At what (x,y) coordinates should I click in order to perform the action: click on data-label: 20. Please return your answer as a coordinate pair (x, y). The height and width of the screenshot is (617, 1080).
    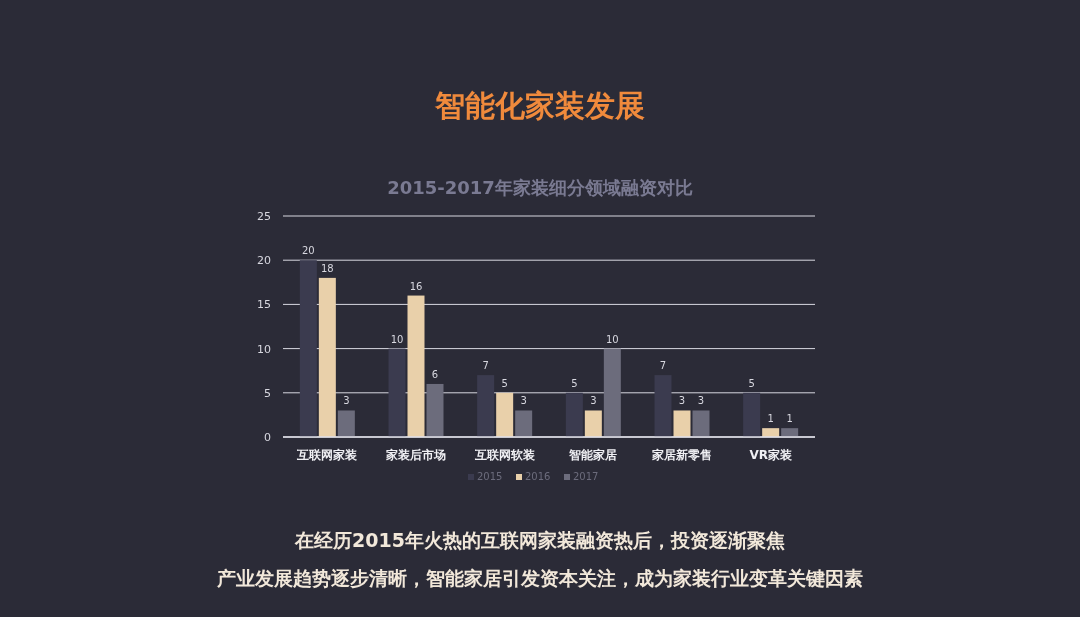
    Looking at the image, I should click on (308, 251).